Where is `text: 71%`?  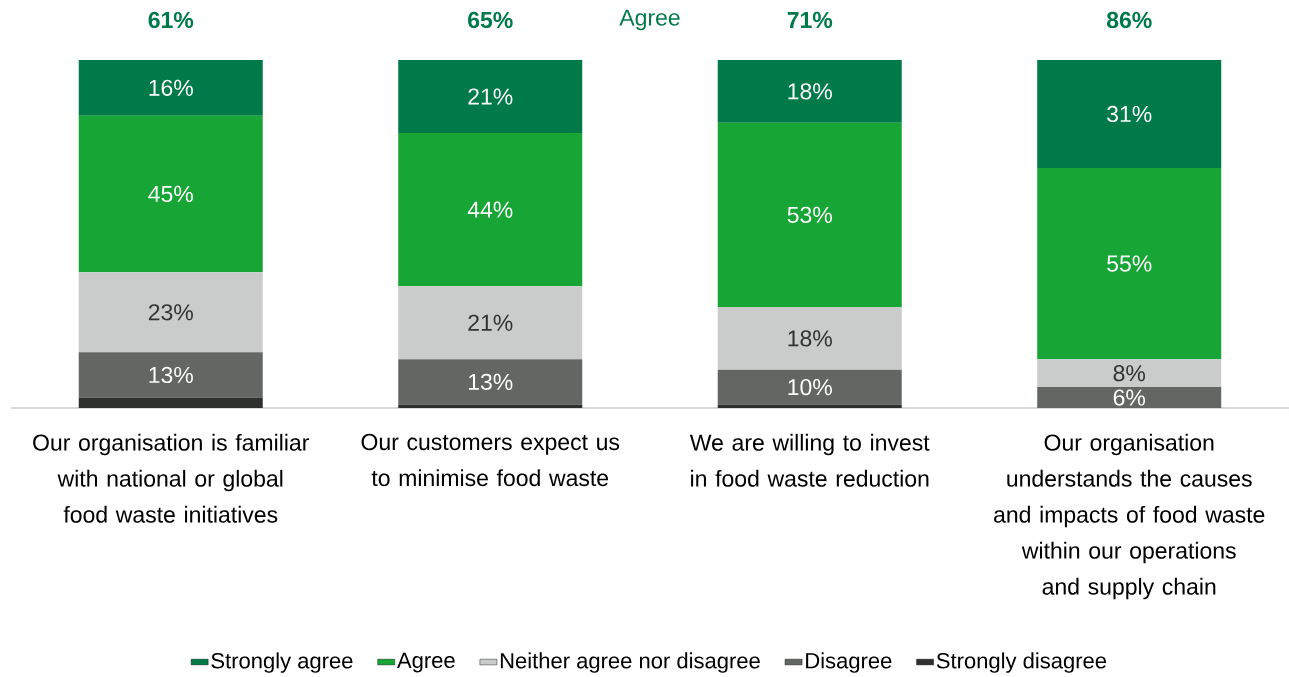 text: 71% is located at coordinates (810, 20).